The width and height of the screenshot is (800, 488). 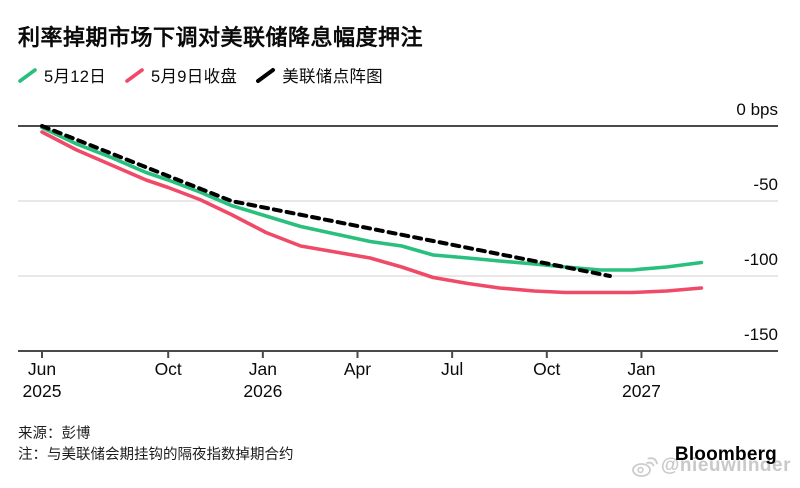 What do you see at coordinates (725, 454) in the screenshot?
I see `bloomberg-logo: Bloomberg` at bounding box center [725, 454].